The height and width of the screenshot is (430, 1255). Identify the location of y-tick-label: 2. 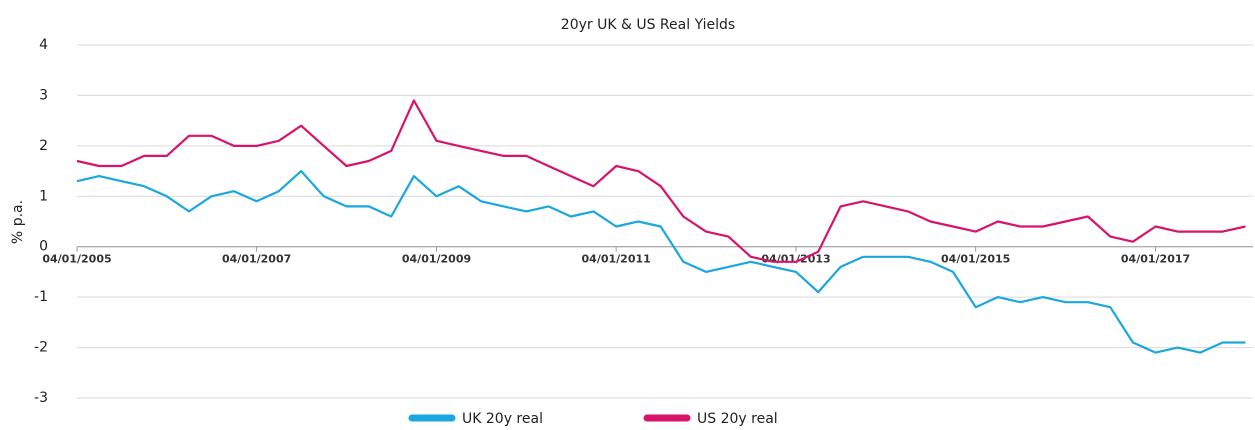
(43, 146).